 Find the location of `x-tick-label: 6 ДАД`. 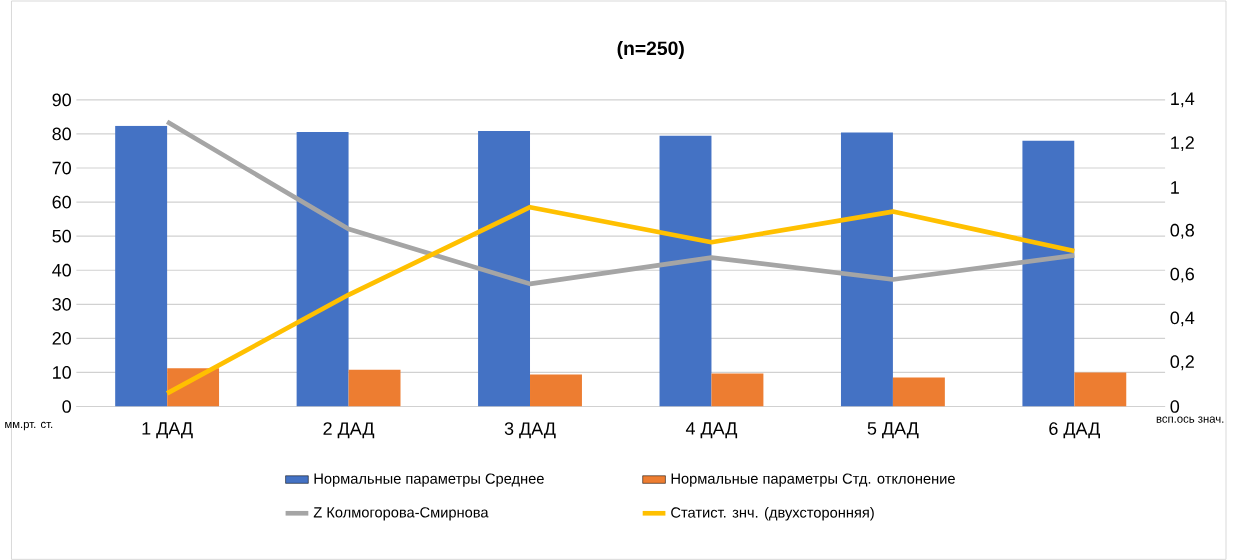

x-tick-label: 6 ДАД is located at coordinates (1074, 430).